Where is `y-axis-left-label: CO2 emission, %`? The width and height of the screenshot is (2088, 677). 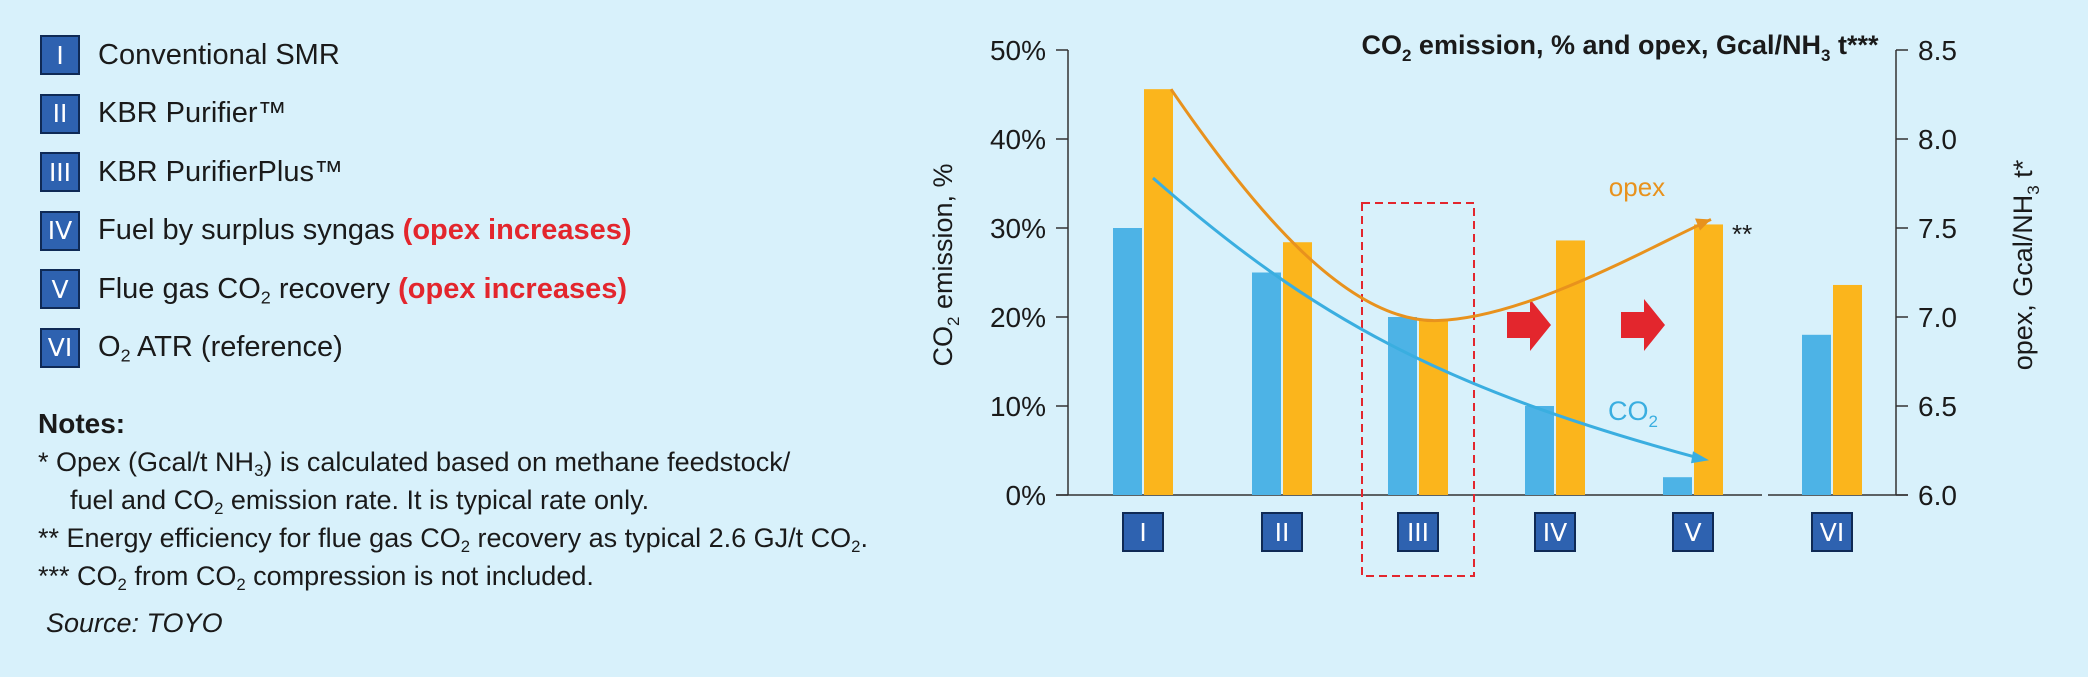 y-axis-left-label: CO2 emission, % is located at coordinates (945, 264).